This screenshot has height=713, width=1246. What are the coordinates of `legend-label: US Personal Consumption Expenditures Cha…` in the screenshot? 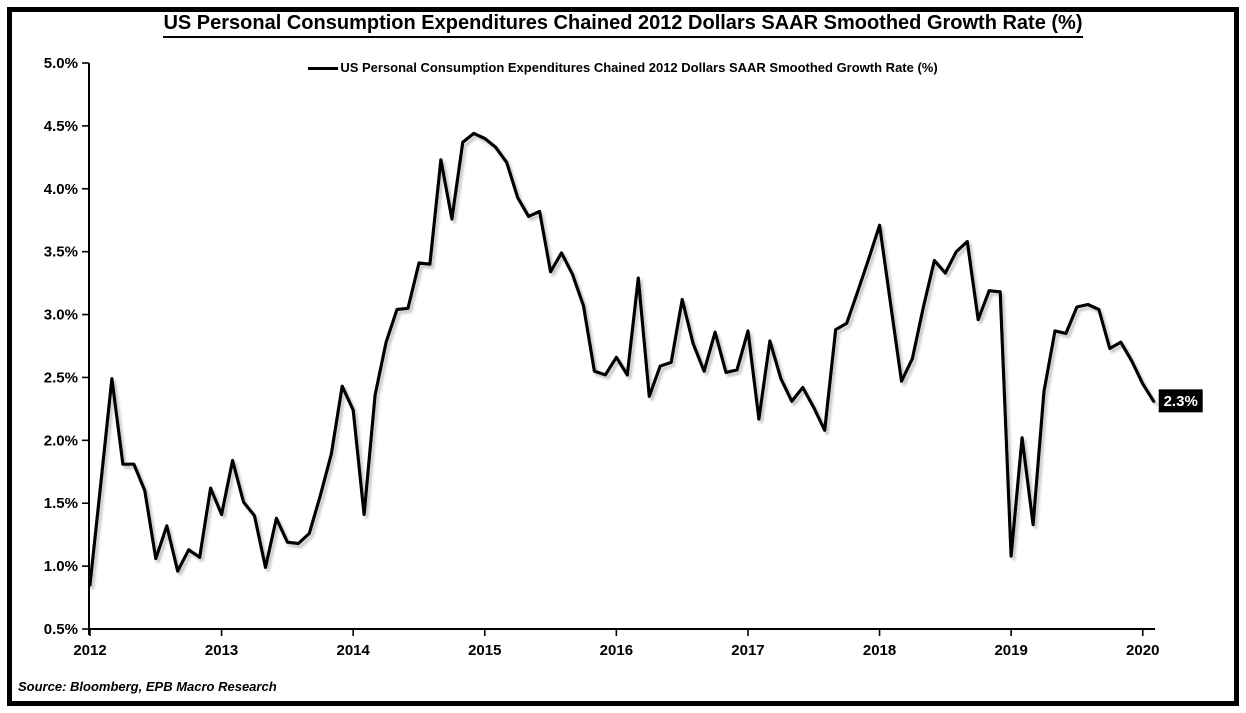 It's located at (639, 67).